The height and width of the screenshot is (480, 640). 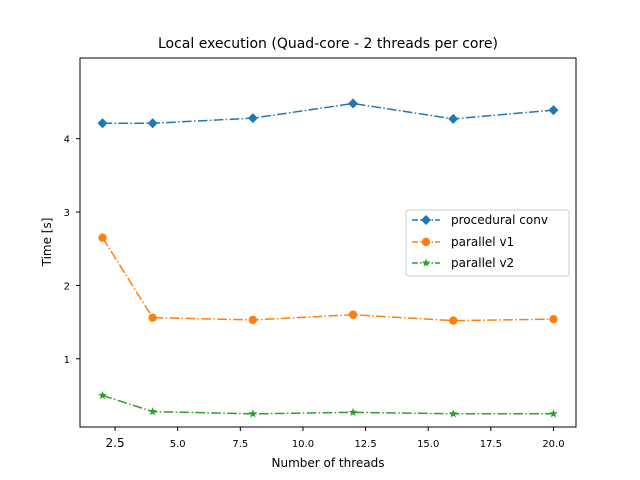 I want to click on x-tick-label: 20.0, so click(x=553, y=444).